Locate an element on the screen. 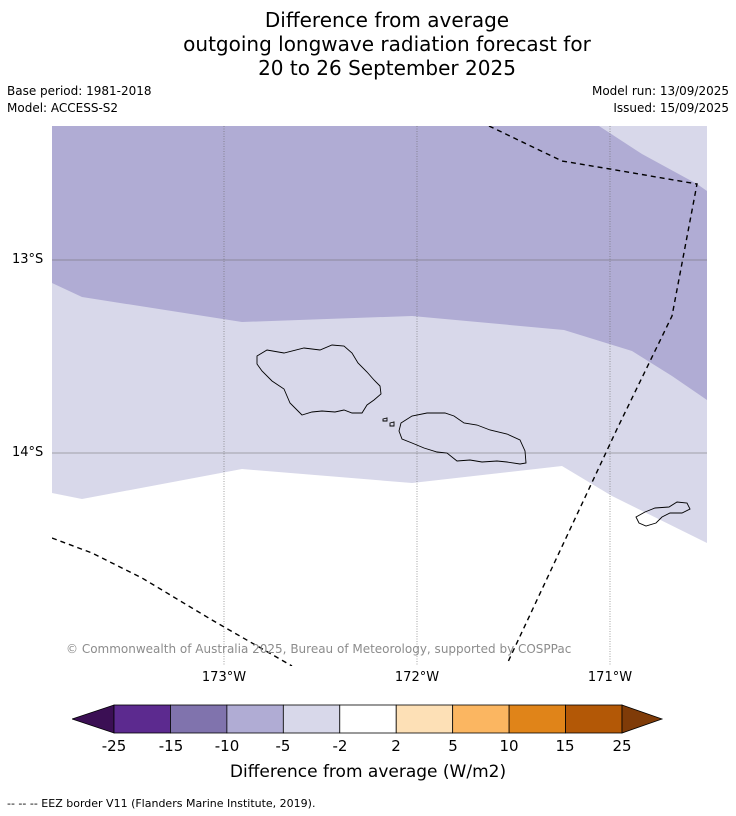 This screenshot has width=736, height=816. lat-label-14s: 14°S is located at coordinates (28, 452).